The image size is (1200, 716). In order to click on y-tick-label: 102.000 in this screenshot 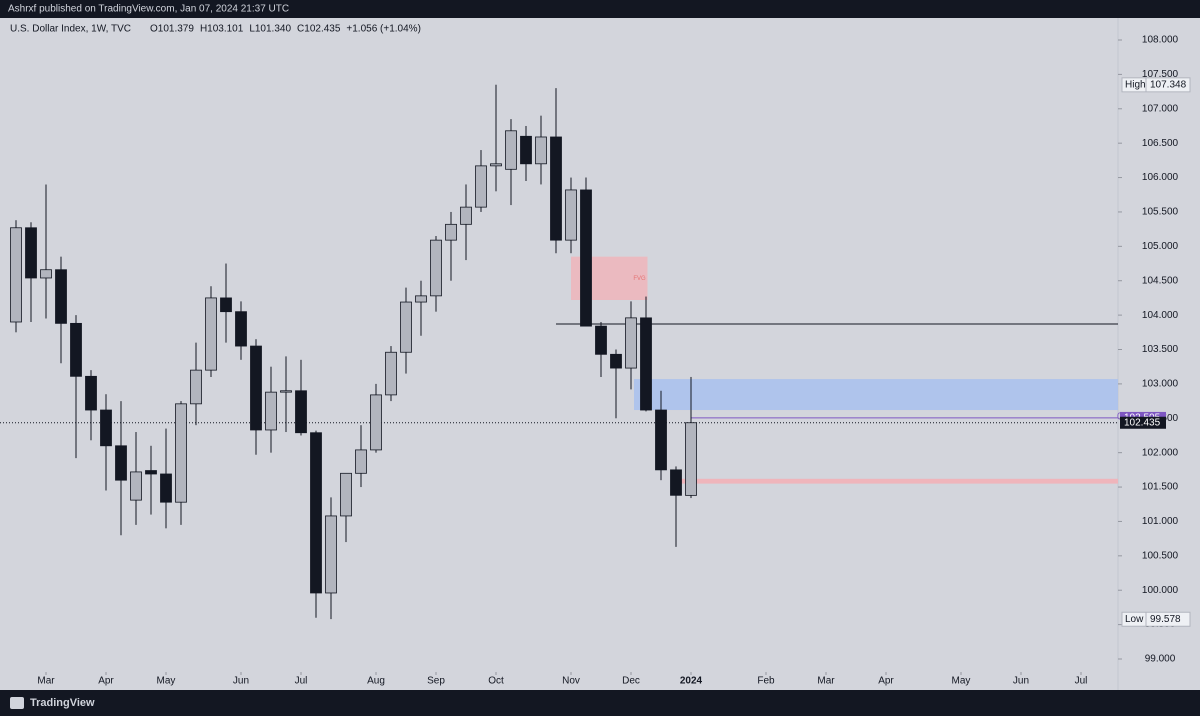, I will do `click(1160, 452)`.